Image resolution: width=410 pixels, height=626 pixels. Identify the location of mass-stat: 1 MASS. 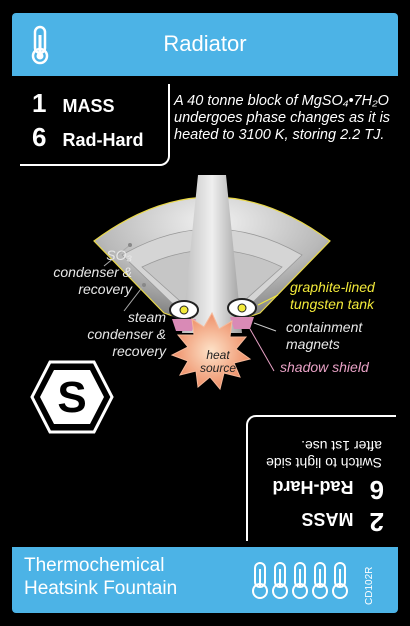
(73, 103).